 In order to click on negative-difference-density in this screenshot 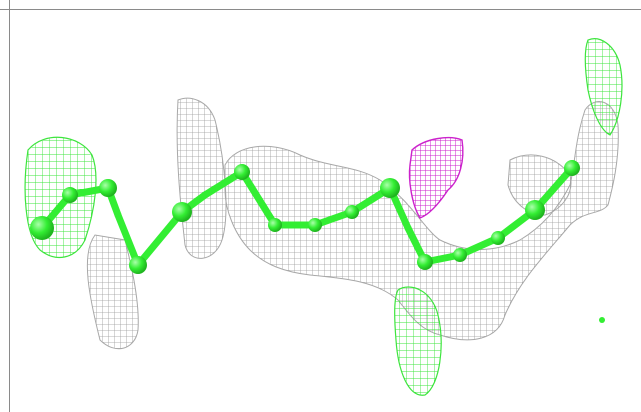, I will do `click(436, 178)`.